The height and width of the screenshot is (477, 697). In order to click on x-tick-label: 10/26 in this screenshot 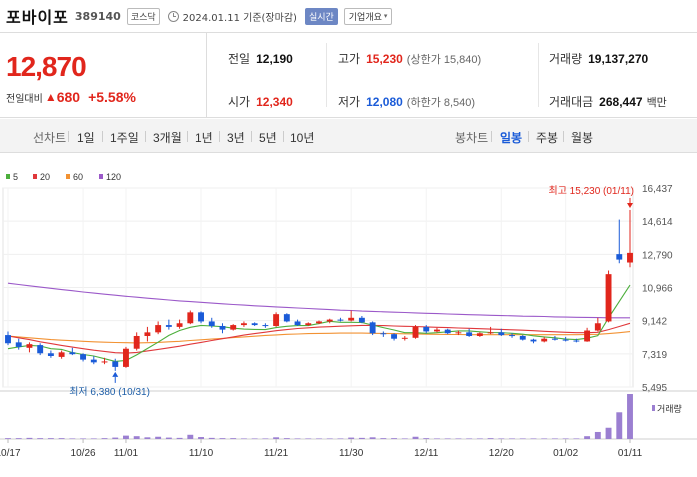, I will do `click(83, 453)`.